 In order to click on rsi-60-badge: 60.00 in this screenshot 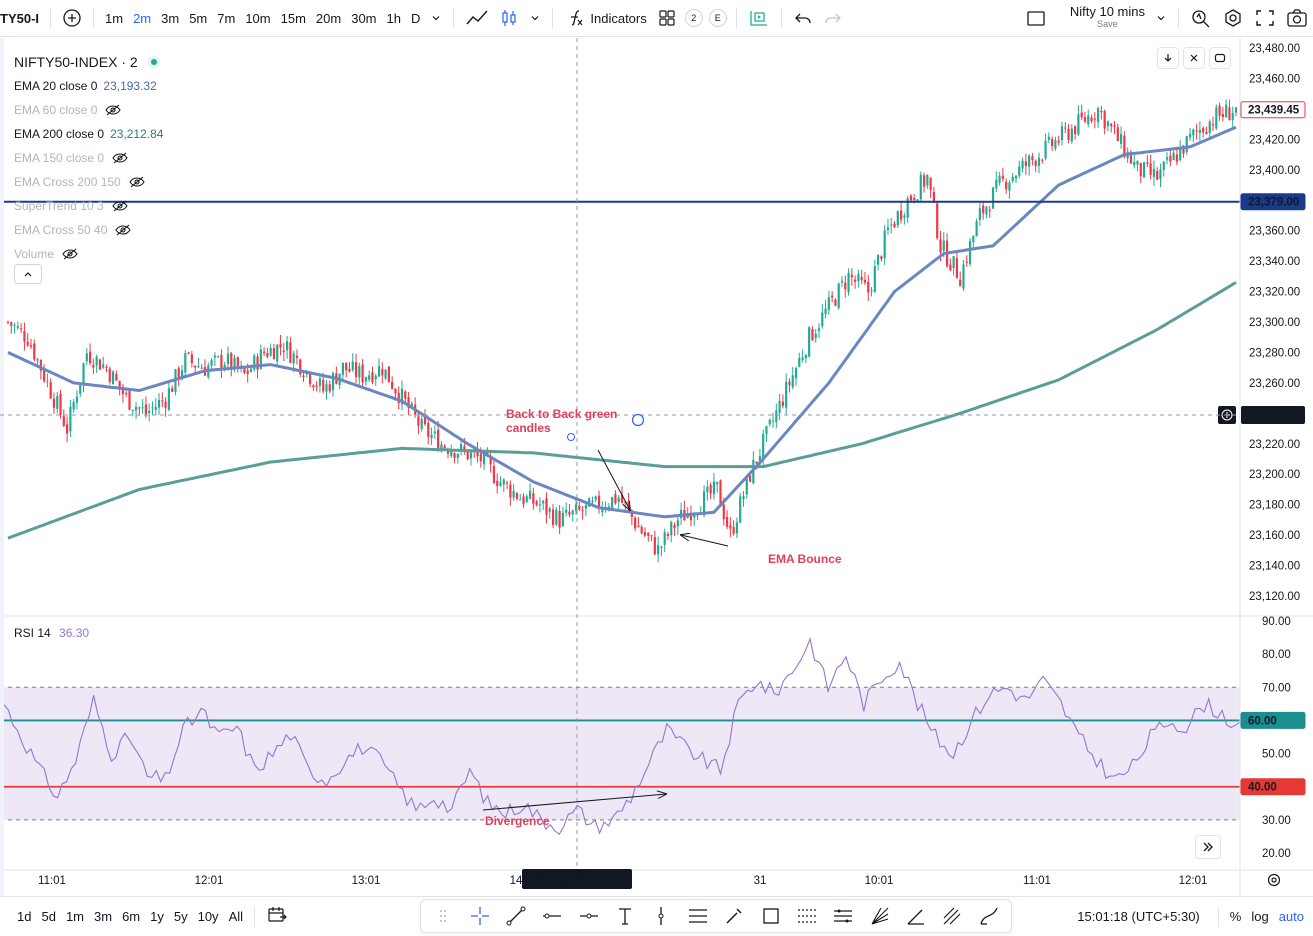, I will do `click(1273, 720)`.